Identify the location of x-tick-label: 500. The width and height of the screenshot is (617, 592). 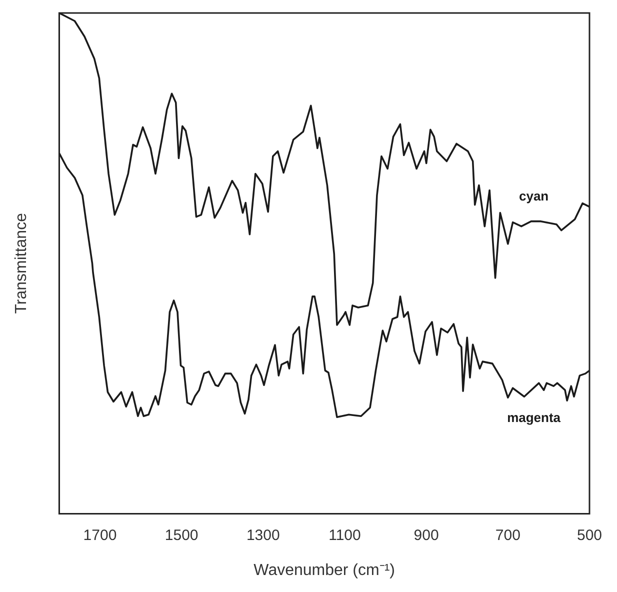
(589, 535).